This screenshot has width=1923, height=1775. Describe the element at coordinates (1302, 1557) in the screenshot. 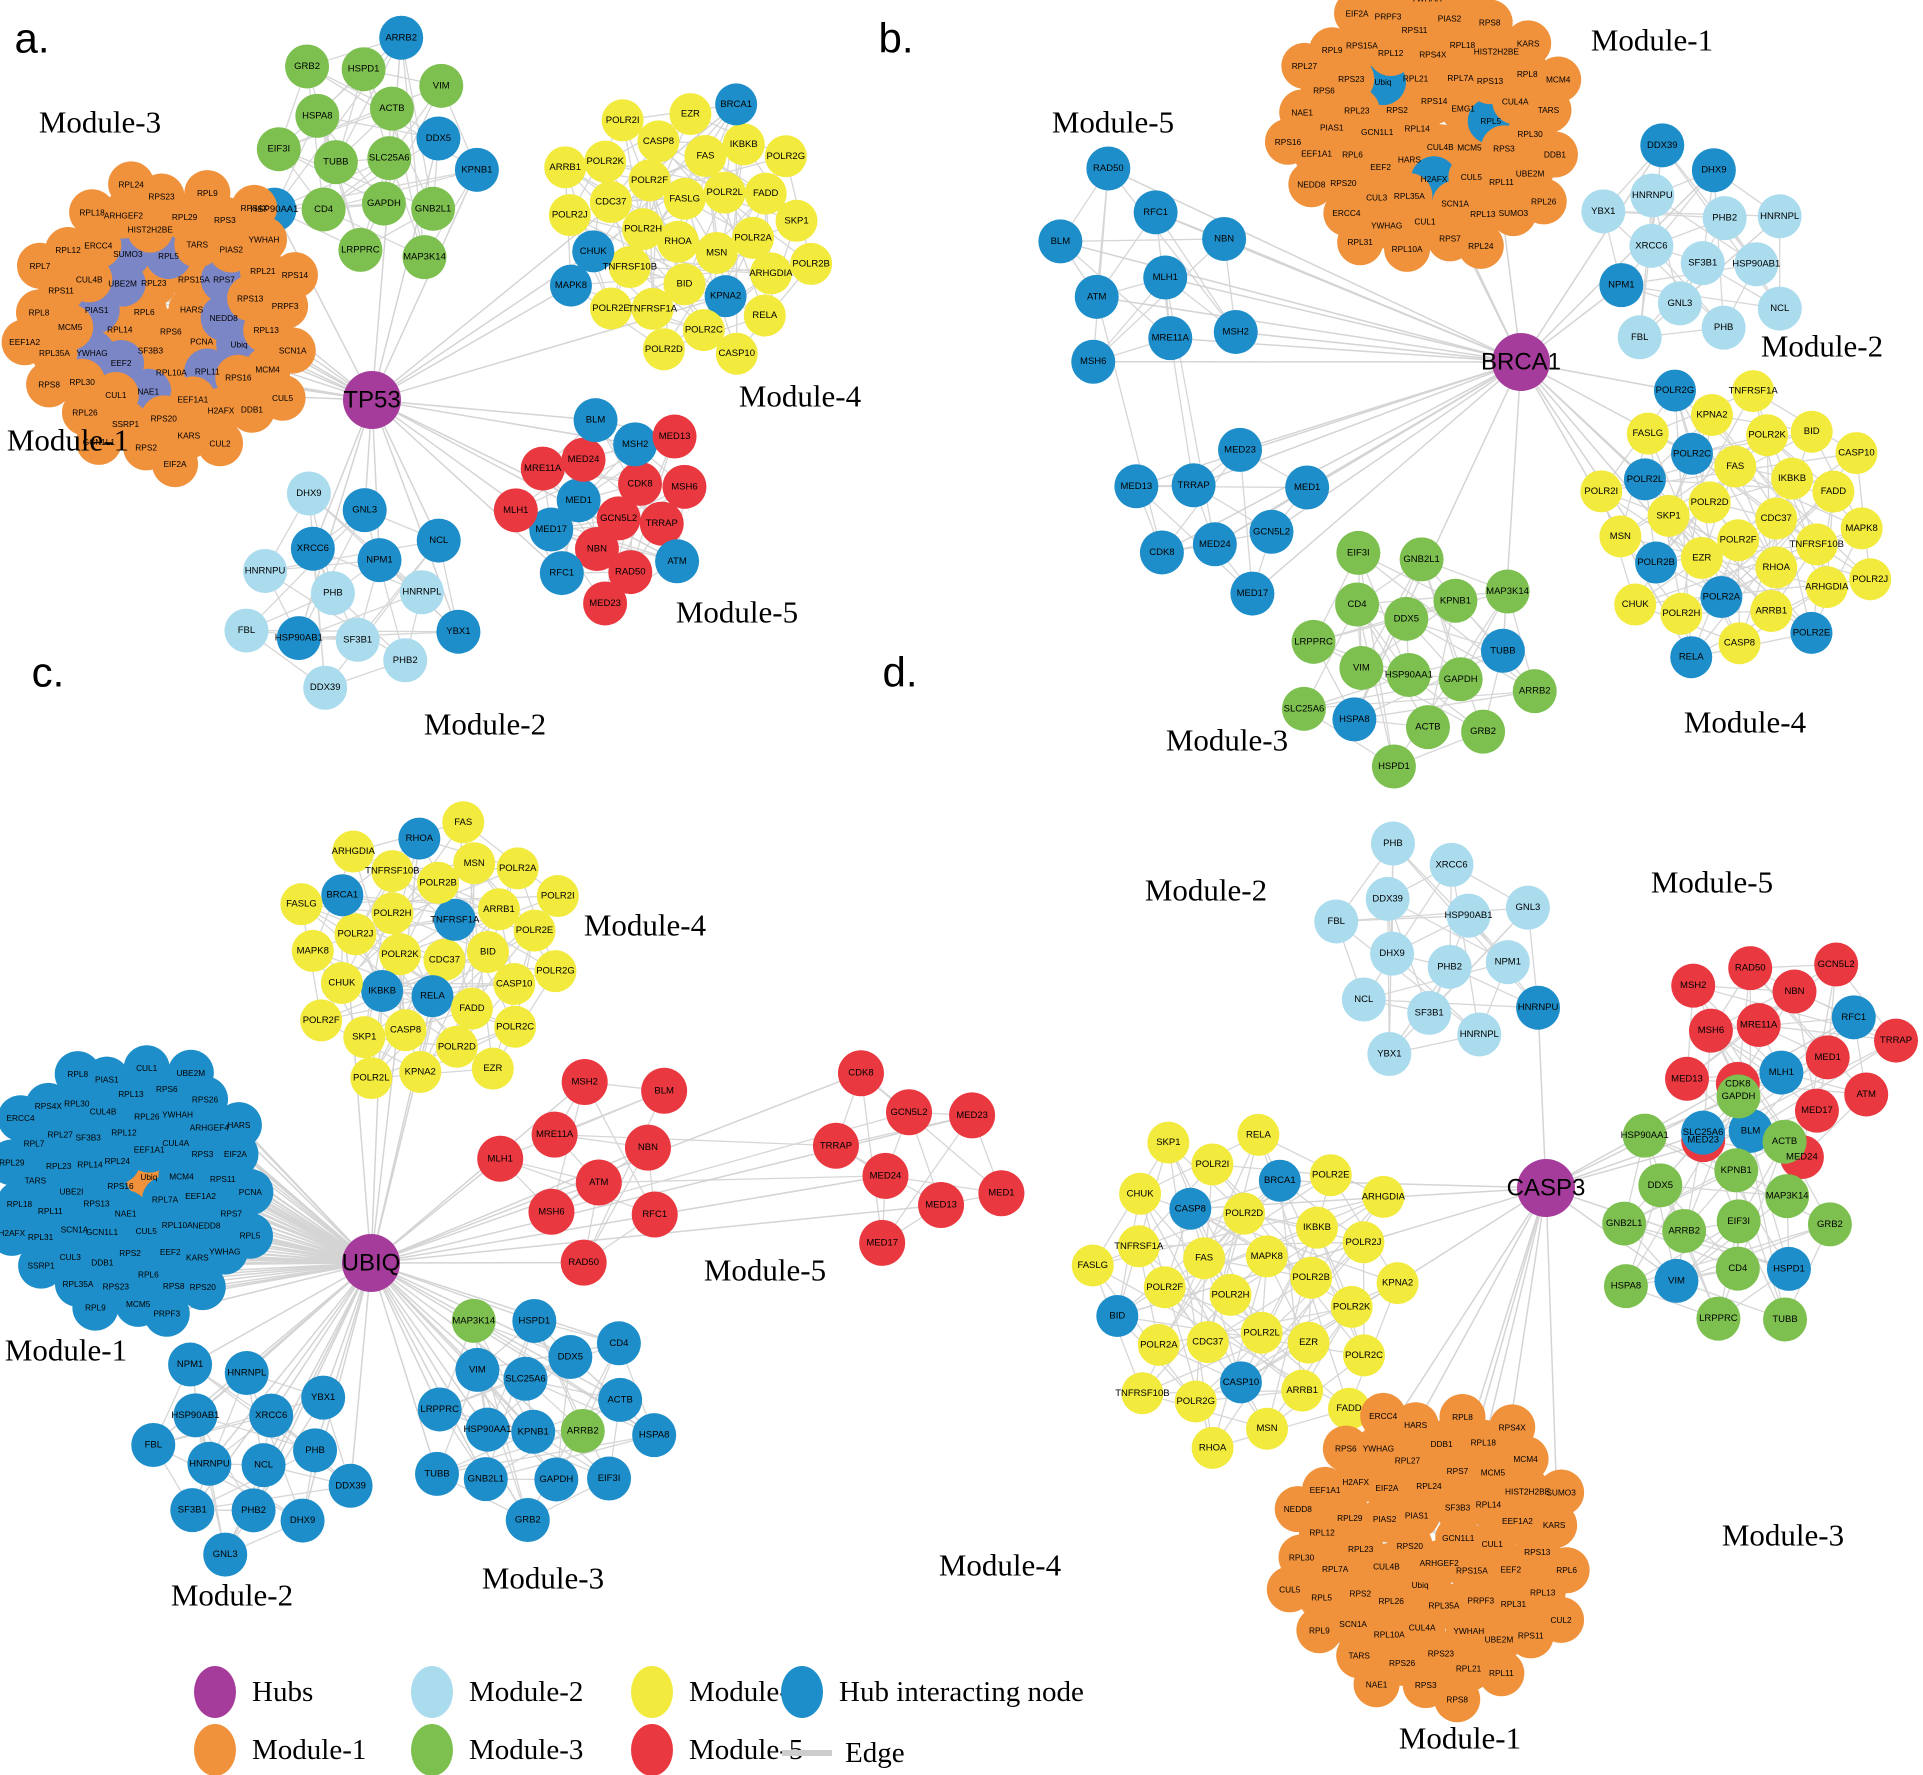

I see `node-label-RPL30: RPL30` at that location.